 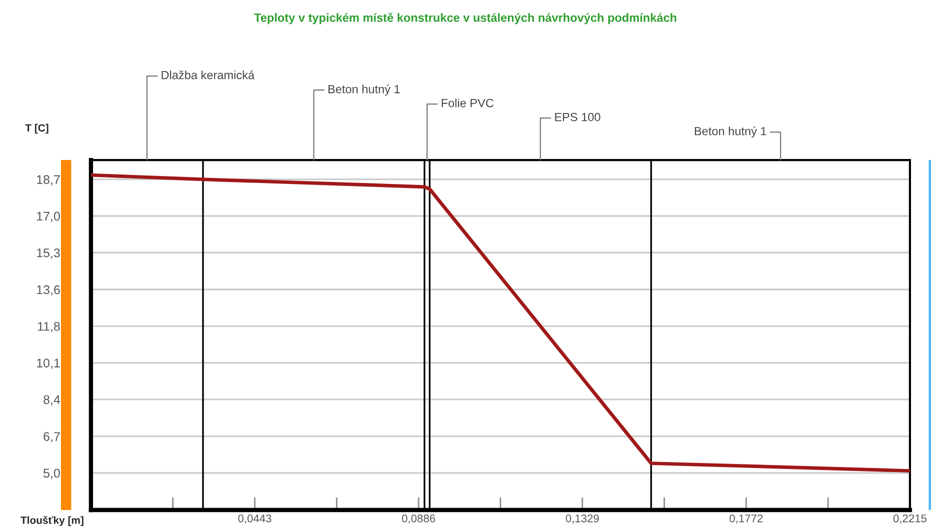 I want to click on y-tick-label: 8,4, so click(x=52, y=400).